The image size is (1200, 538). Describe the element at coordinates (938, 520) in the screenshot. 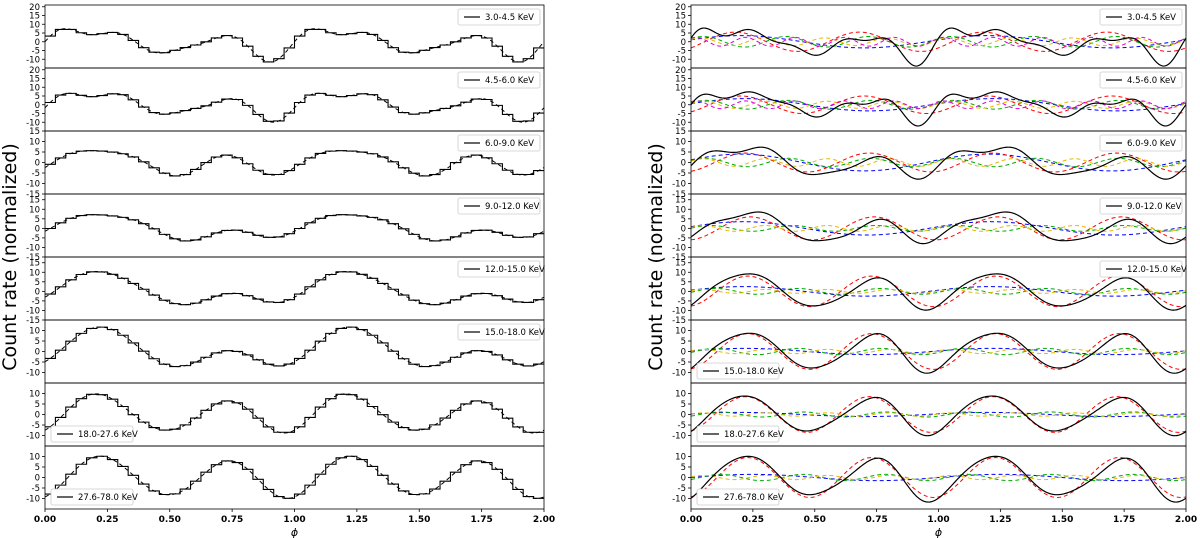

I see `x-tick-label: 1.00` at that location.